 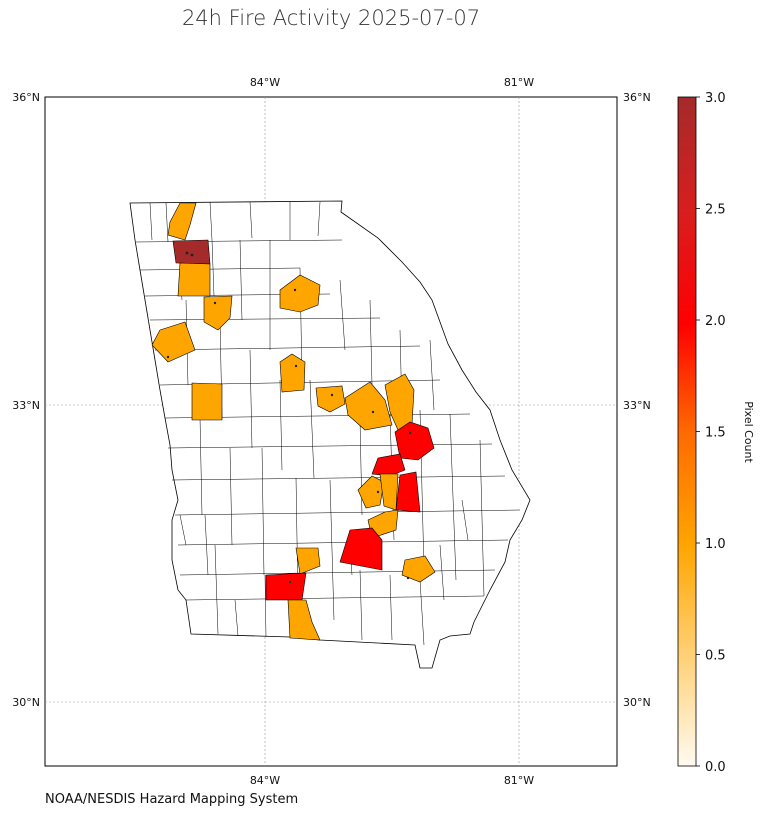 What do you see at coordinates (289, 417) in the screenshot?
I see `fire-points` at bounding box center [289, 417].